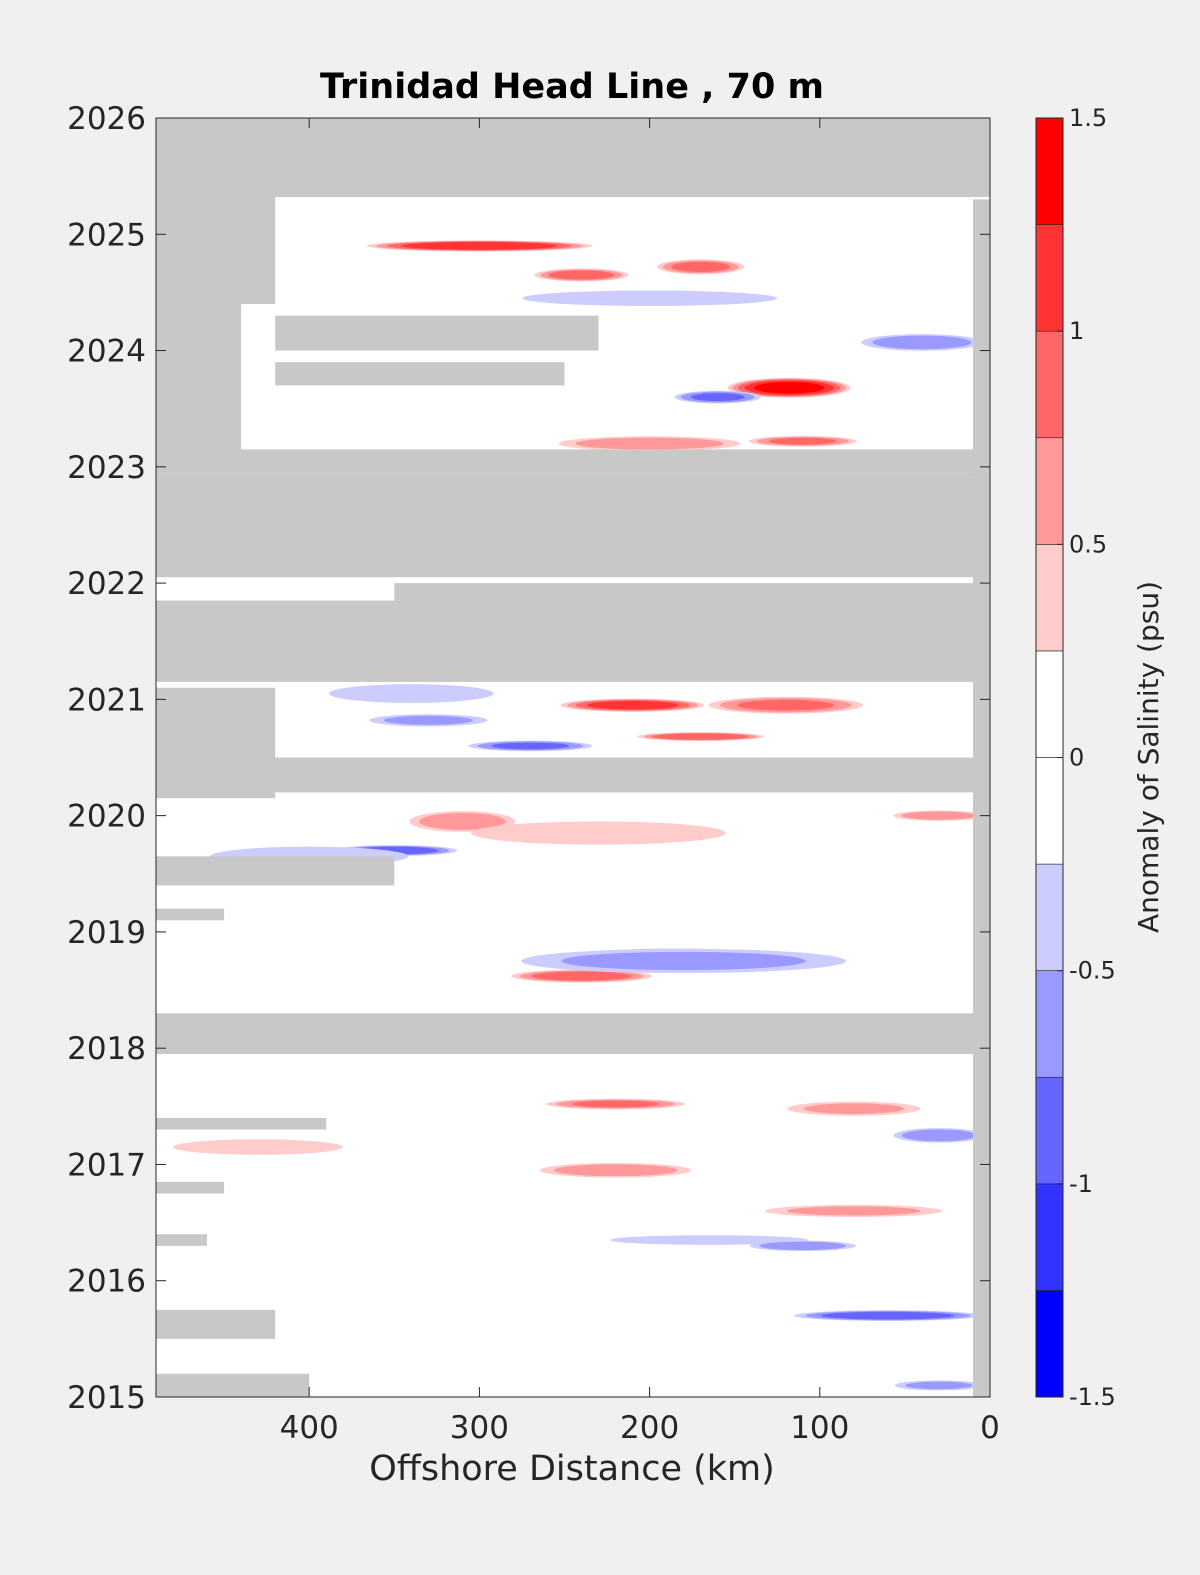 The image size is (1200, 1575). What do you see at coordinates (1081, 1184) in the screenshot?
I see `colorbar-tick-label: -1` at bounding box center [1081, 1184].